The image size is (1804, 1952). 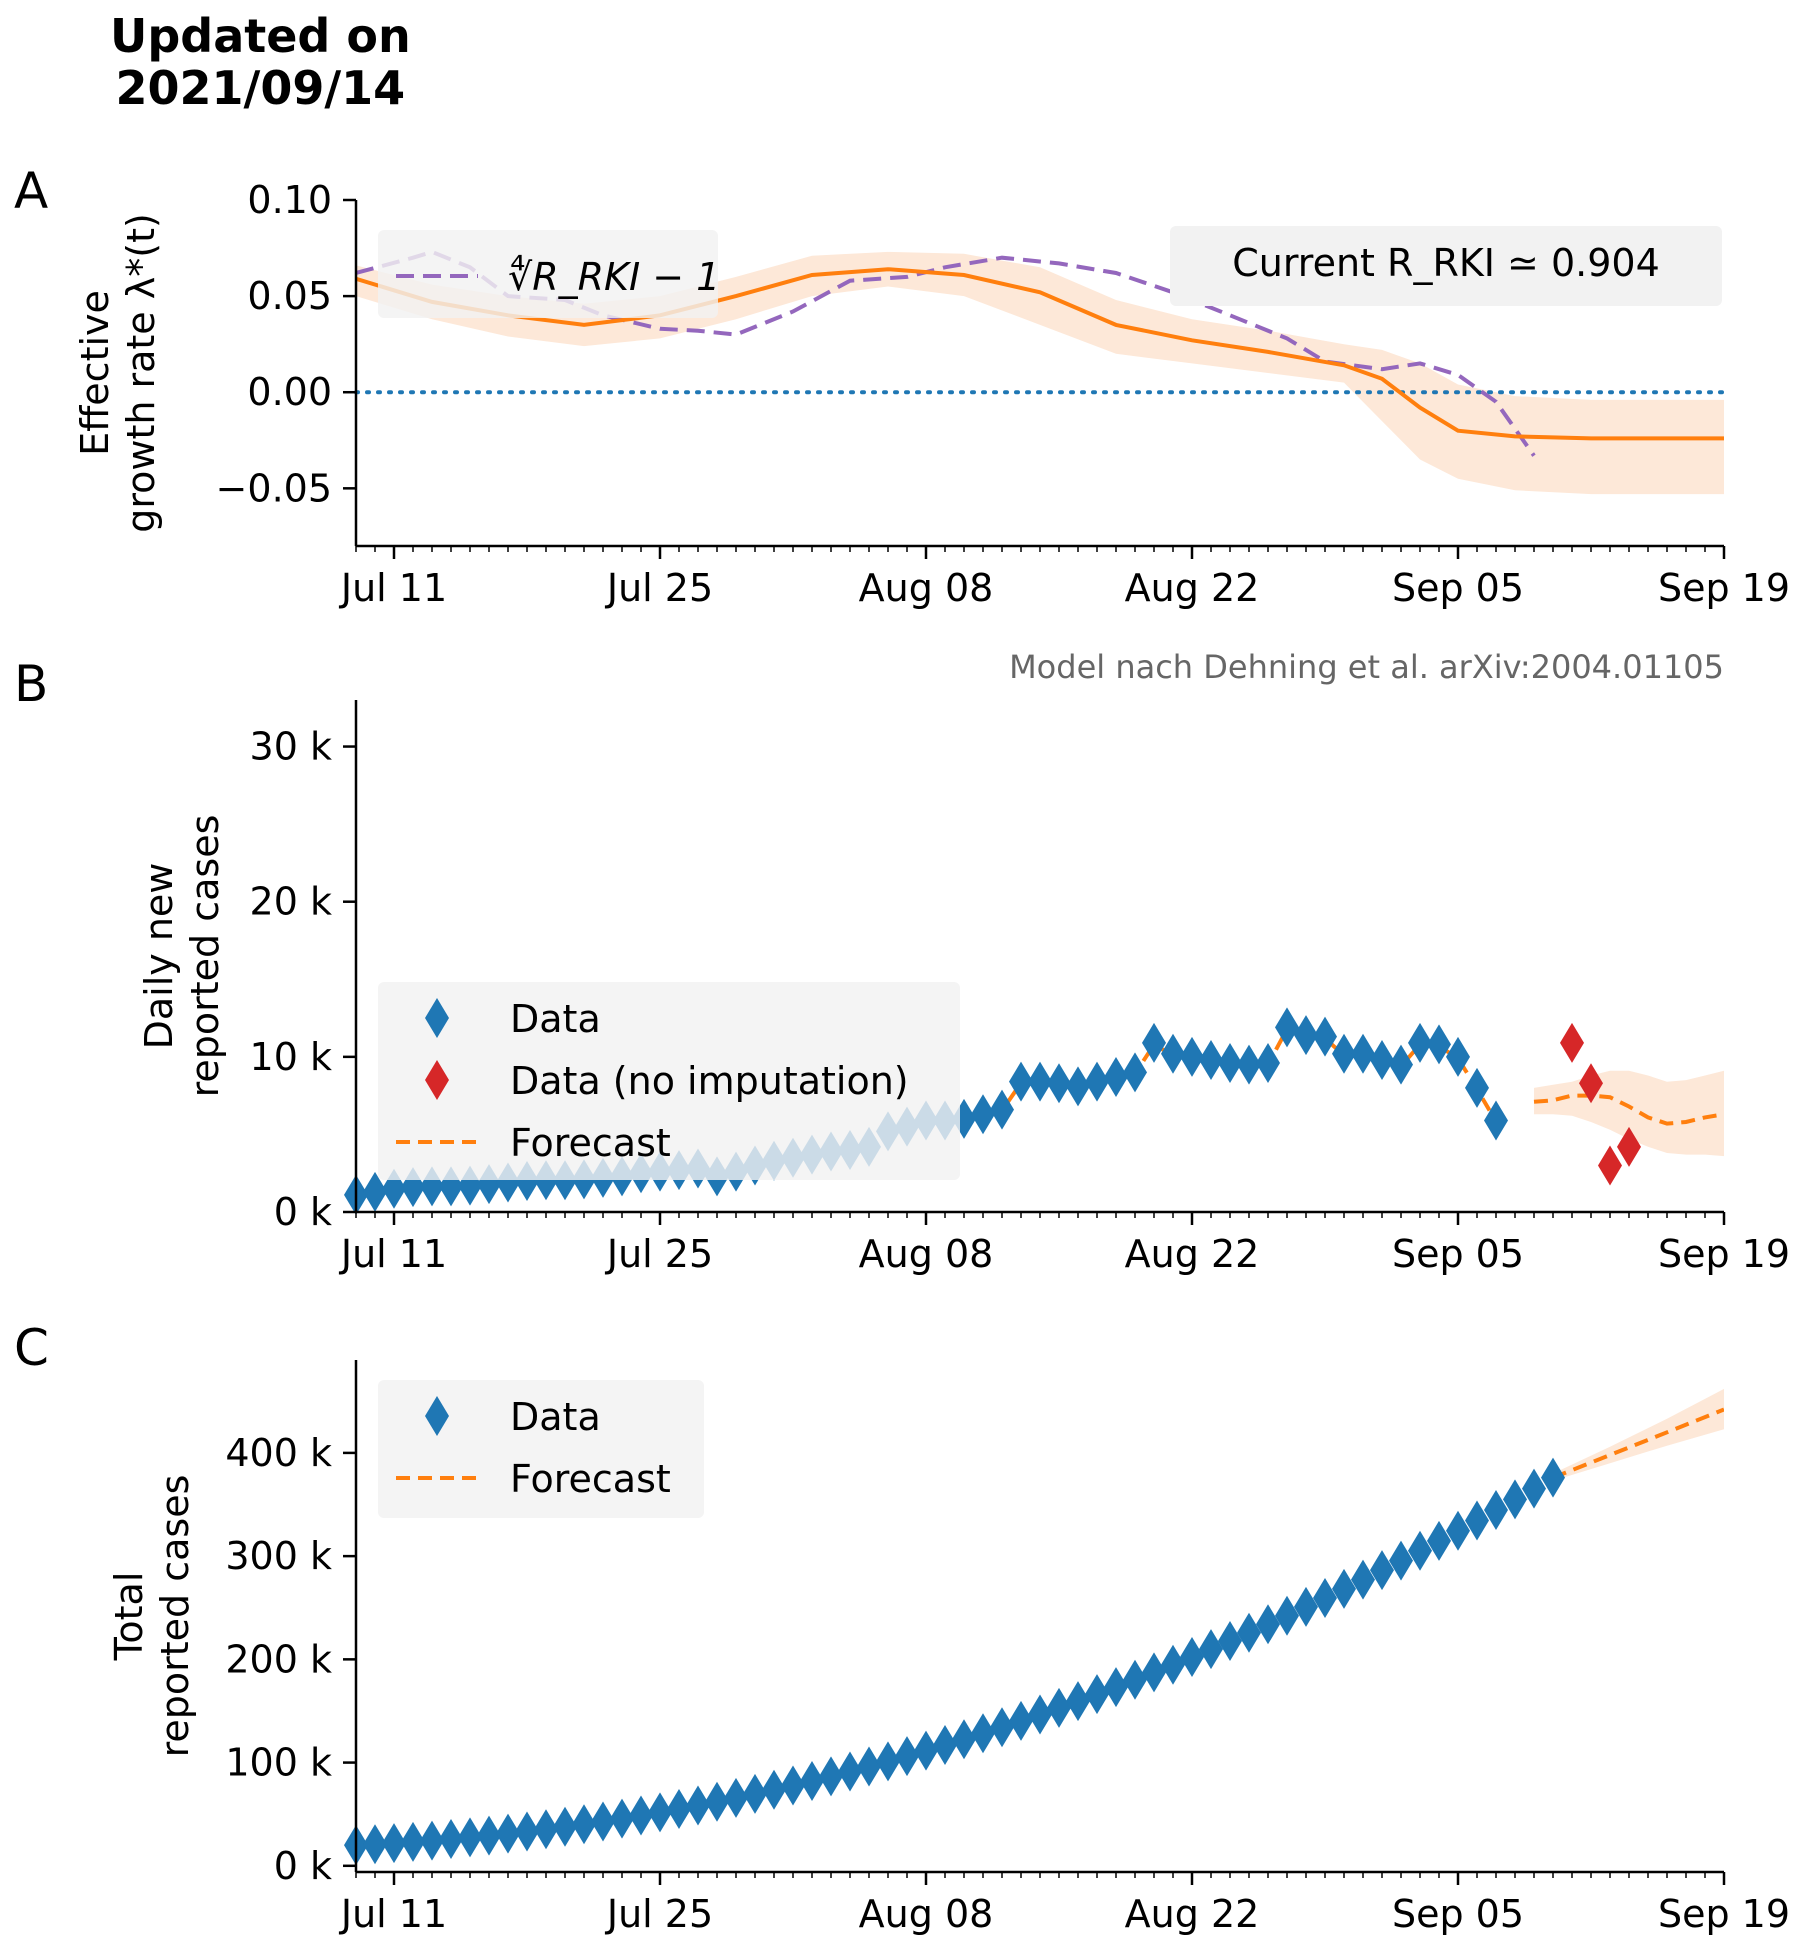 I want to click on C-y-tick-label: 200 k, so click(x=278, y=1659).